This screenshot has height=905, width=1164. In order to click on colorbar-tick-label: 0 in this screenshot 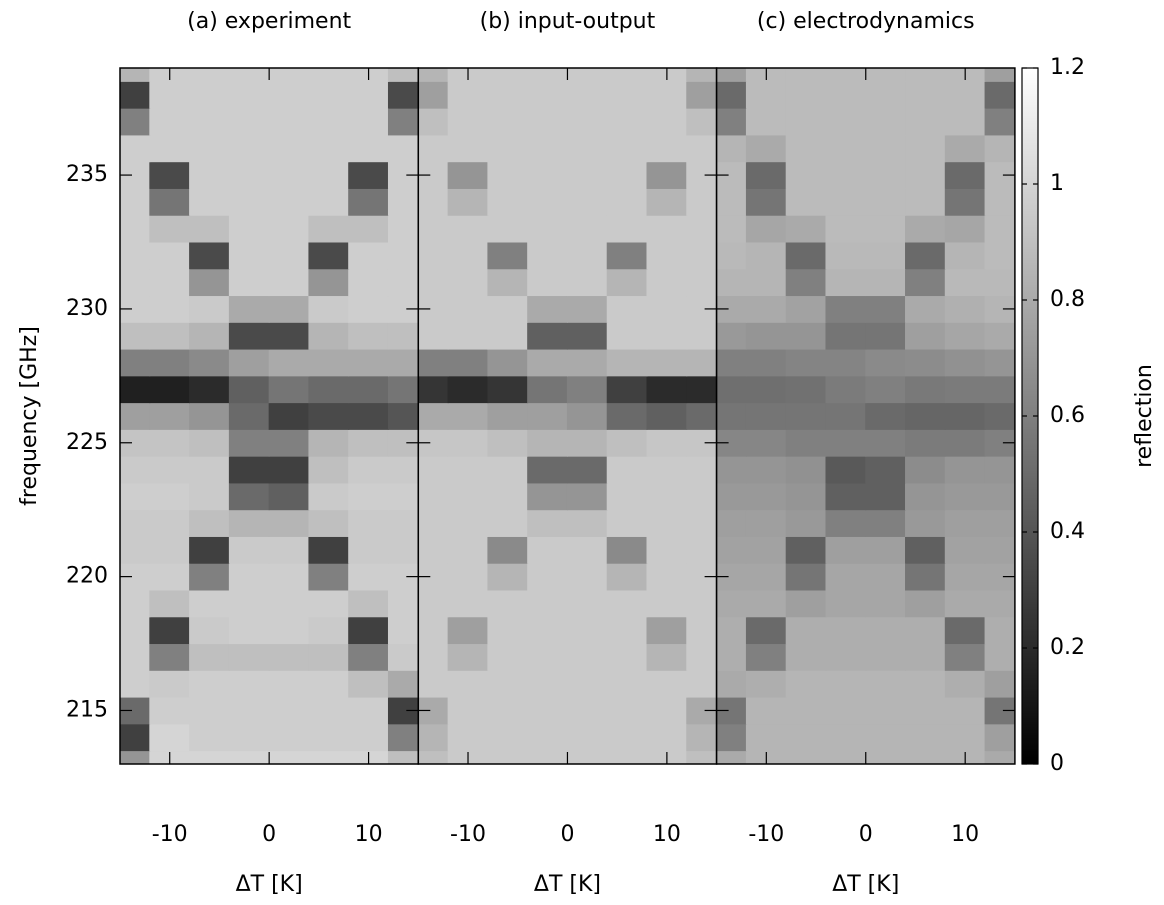, I will do `click(1057, 763)`.